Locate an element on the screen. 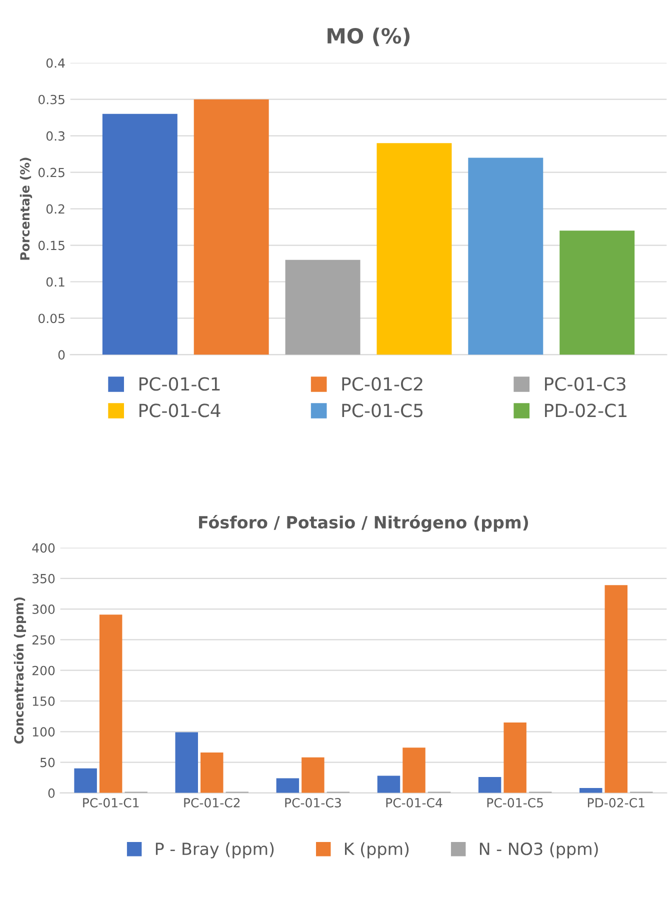  legend-label: PC-01-C3 is located at coordinates (585, 384).